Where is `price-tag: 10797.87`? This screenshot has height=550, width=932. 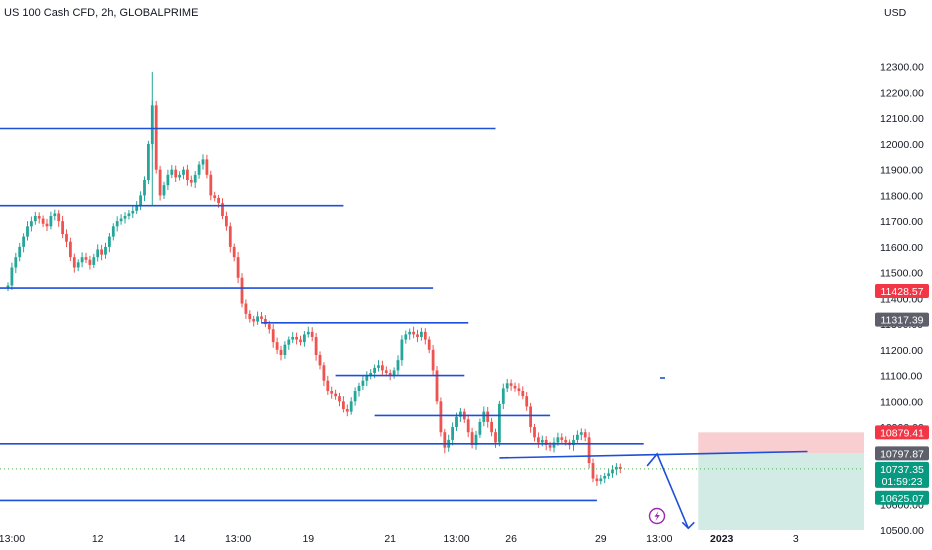 price-tag: 10797.87 is located at coordinates (902, 453).